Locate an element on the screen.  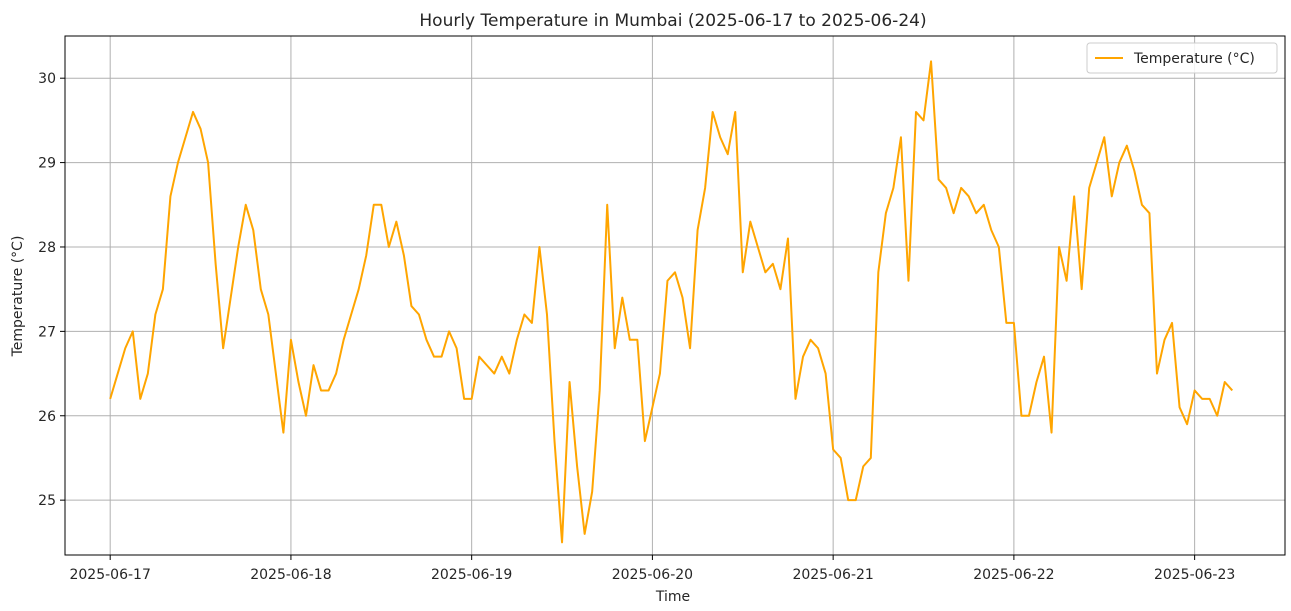
x-axis-label: Time is located at coordinates (672, 597).